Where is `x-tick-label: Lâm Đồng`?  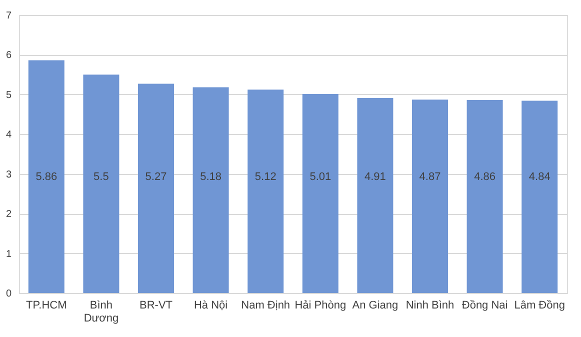
x-tick-label: Lâm Đồng is located at coordinates (539, 306).